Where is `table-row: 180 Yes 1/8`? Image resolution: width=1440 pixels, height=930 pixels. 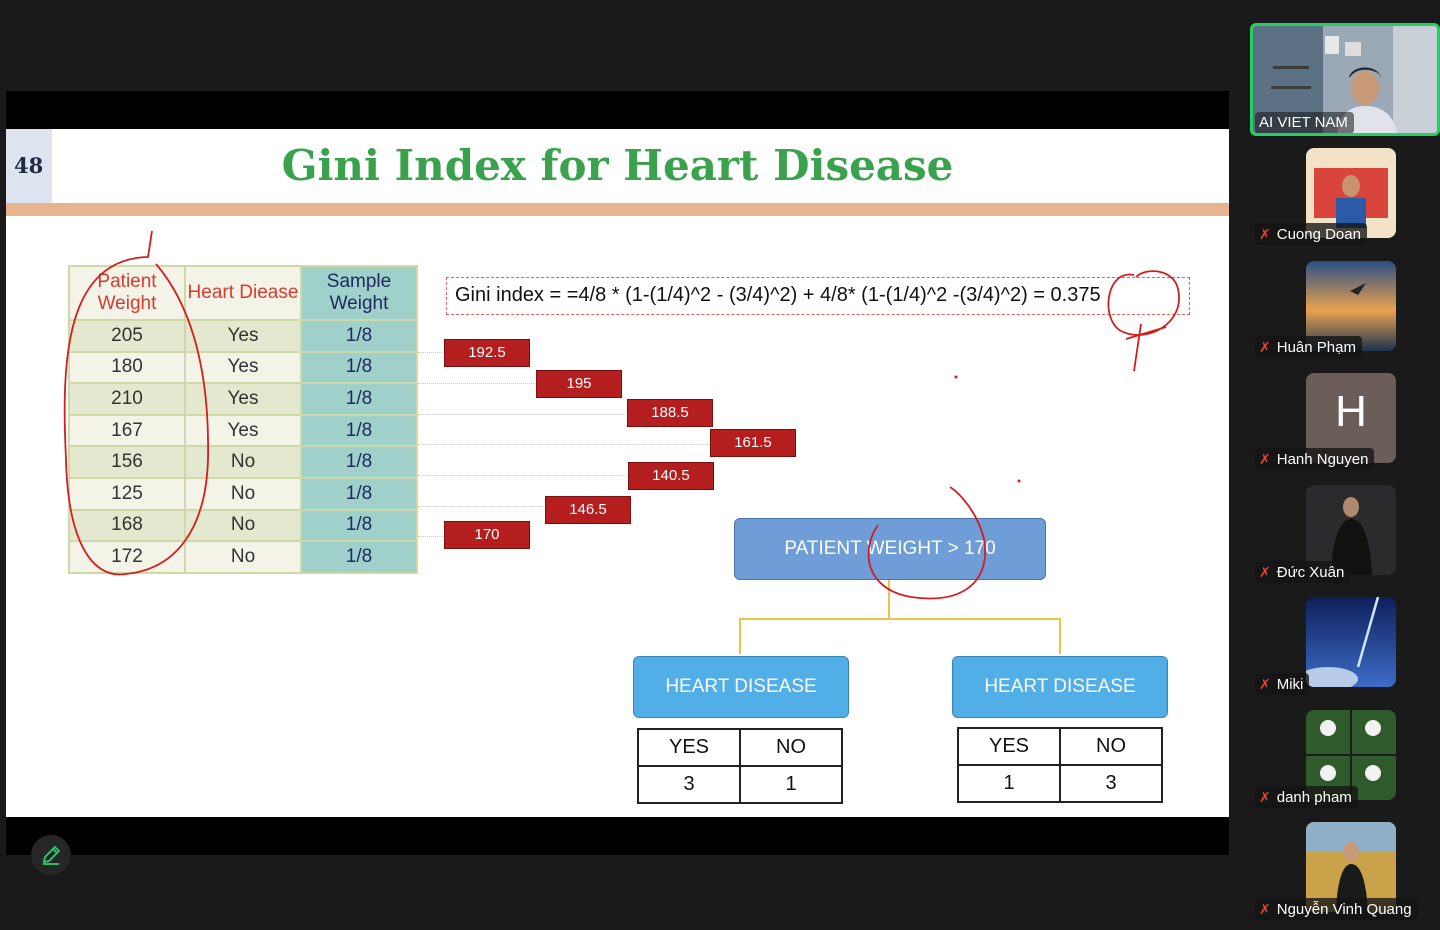
table-row: 180 Yes 1/8 is located at coordinates (243, 367).